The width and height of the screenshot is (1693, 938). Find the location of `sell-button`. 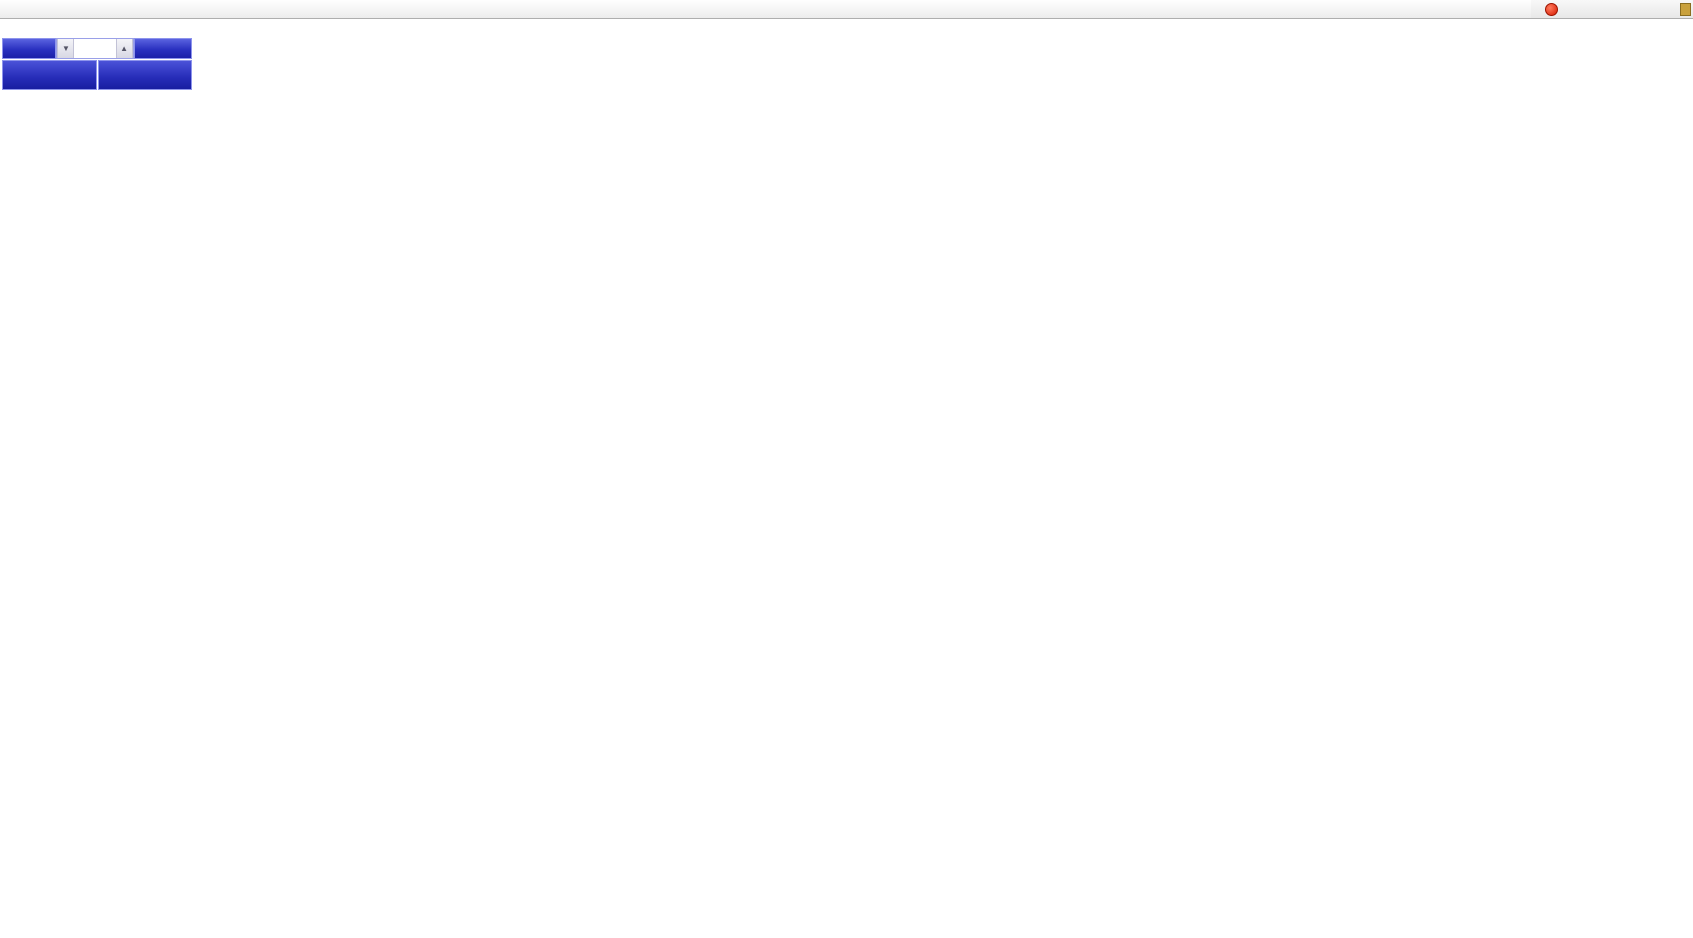

sell-button is located at coordinates (29, 48).